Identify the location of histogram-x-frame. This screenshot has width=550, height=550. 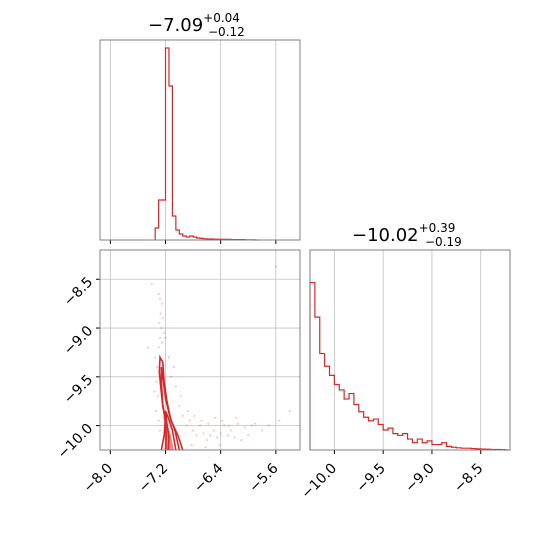
(200, 140).